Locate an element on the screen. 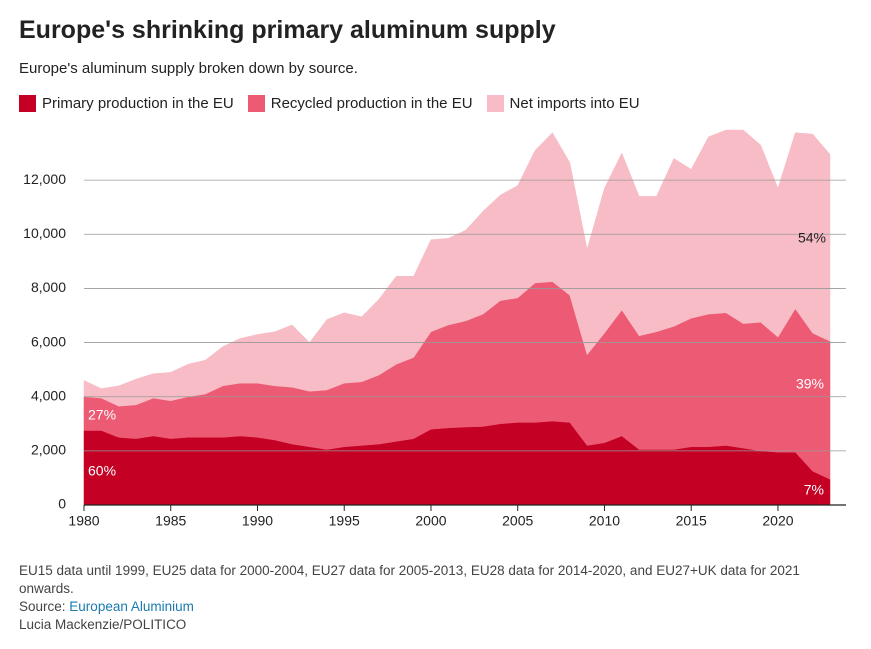  y-tick-label: 6,000 is located at coordinates (48, 341).